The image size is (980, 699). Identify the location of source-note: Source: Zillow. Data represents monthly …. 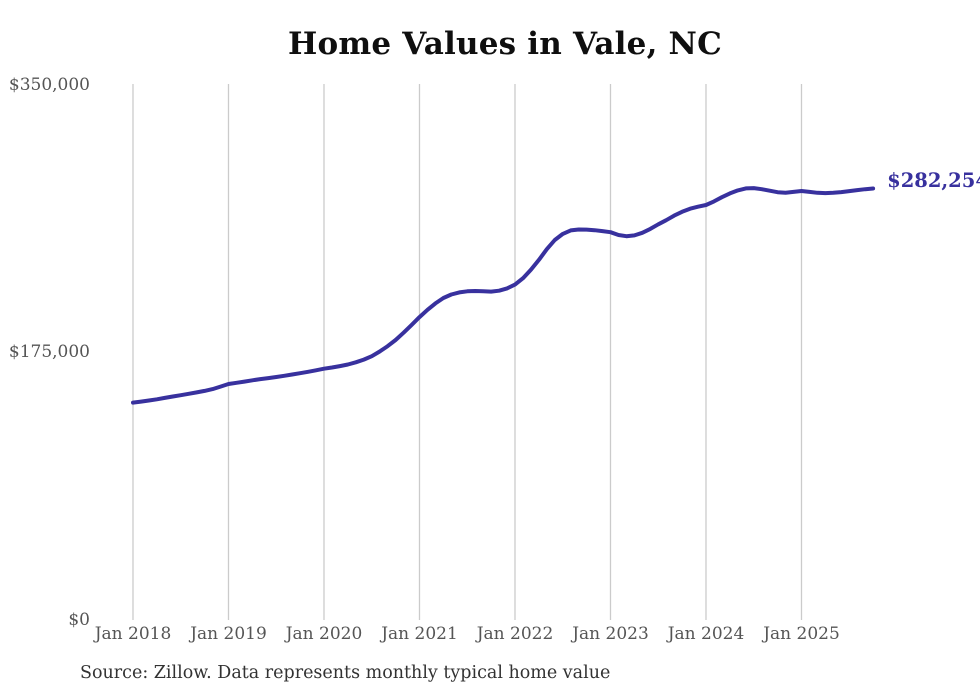
(345, 673).